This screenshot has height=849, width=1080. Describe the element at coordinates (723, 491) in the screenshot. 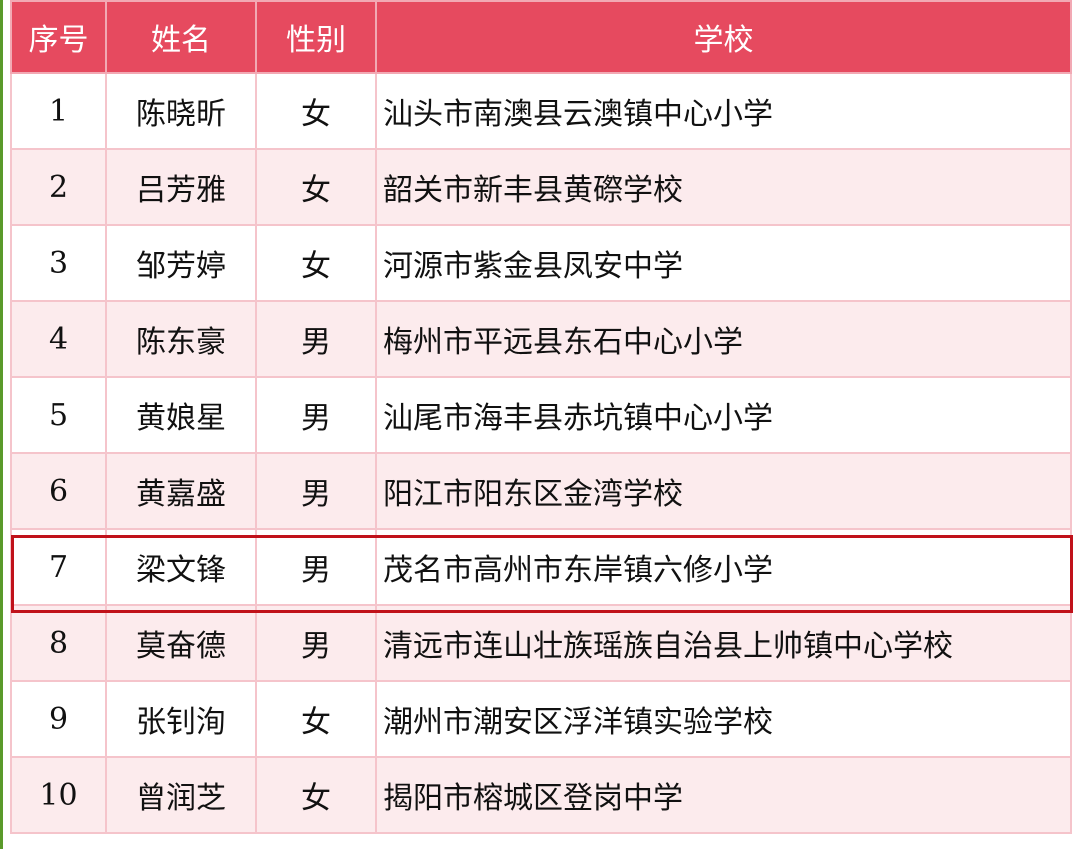

I see `cell-school: 阳江市阳东区金湾学校` at that location.